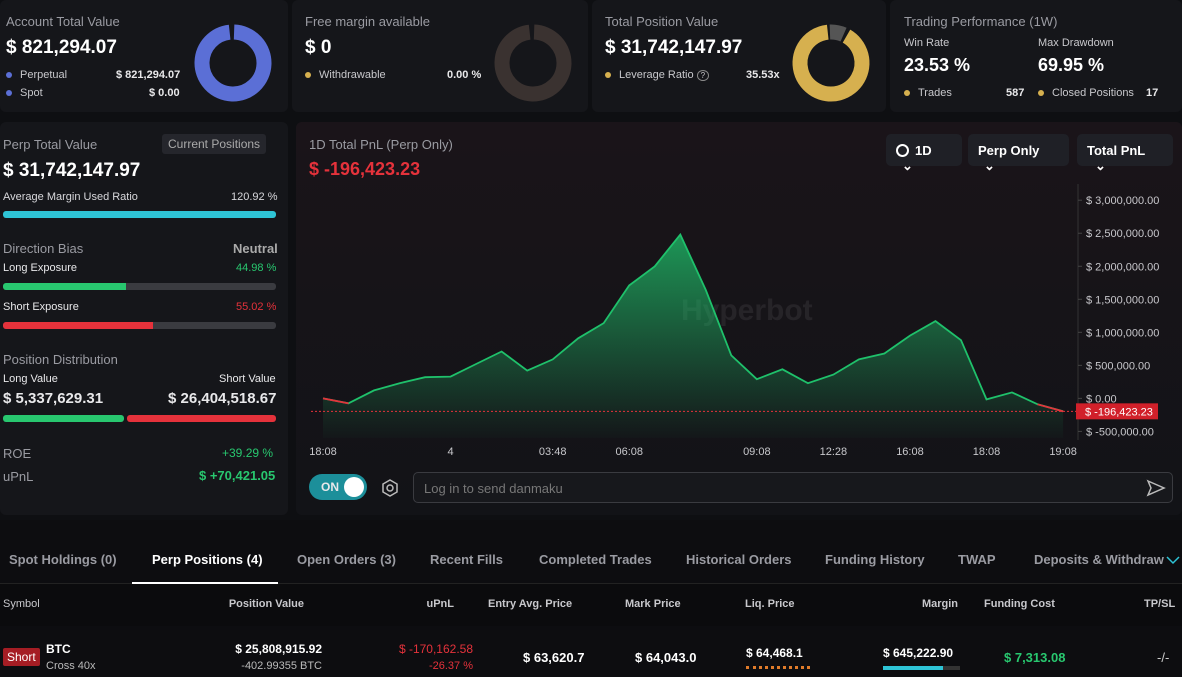 This screenshot has height=677, width=1182. Describe the element at coordinates (451, 452) in the screenshot. I see `x-tick-label: 4` at that location.